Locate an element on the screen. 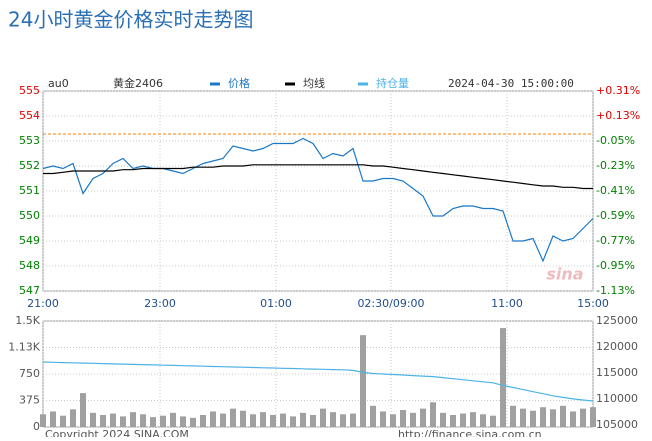 The image size is (652, 441). y2-tick-label: +0.13% is located at coordinates (618, 115).